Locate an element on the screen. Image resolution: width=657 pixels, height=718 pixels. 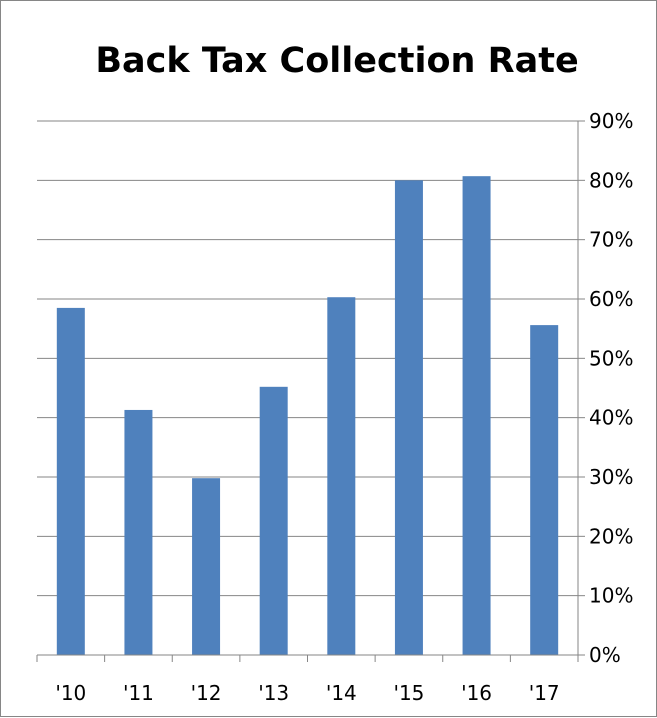
x-tick-label: '16 is located at coordinates (476, 693).